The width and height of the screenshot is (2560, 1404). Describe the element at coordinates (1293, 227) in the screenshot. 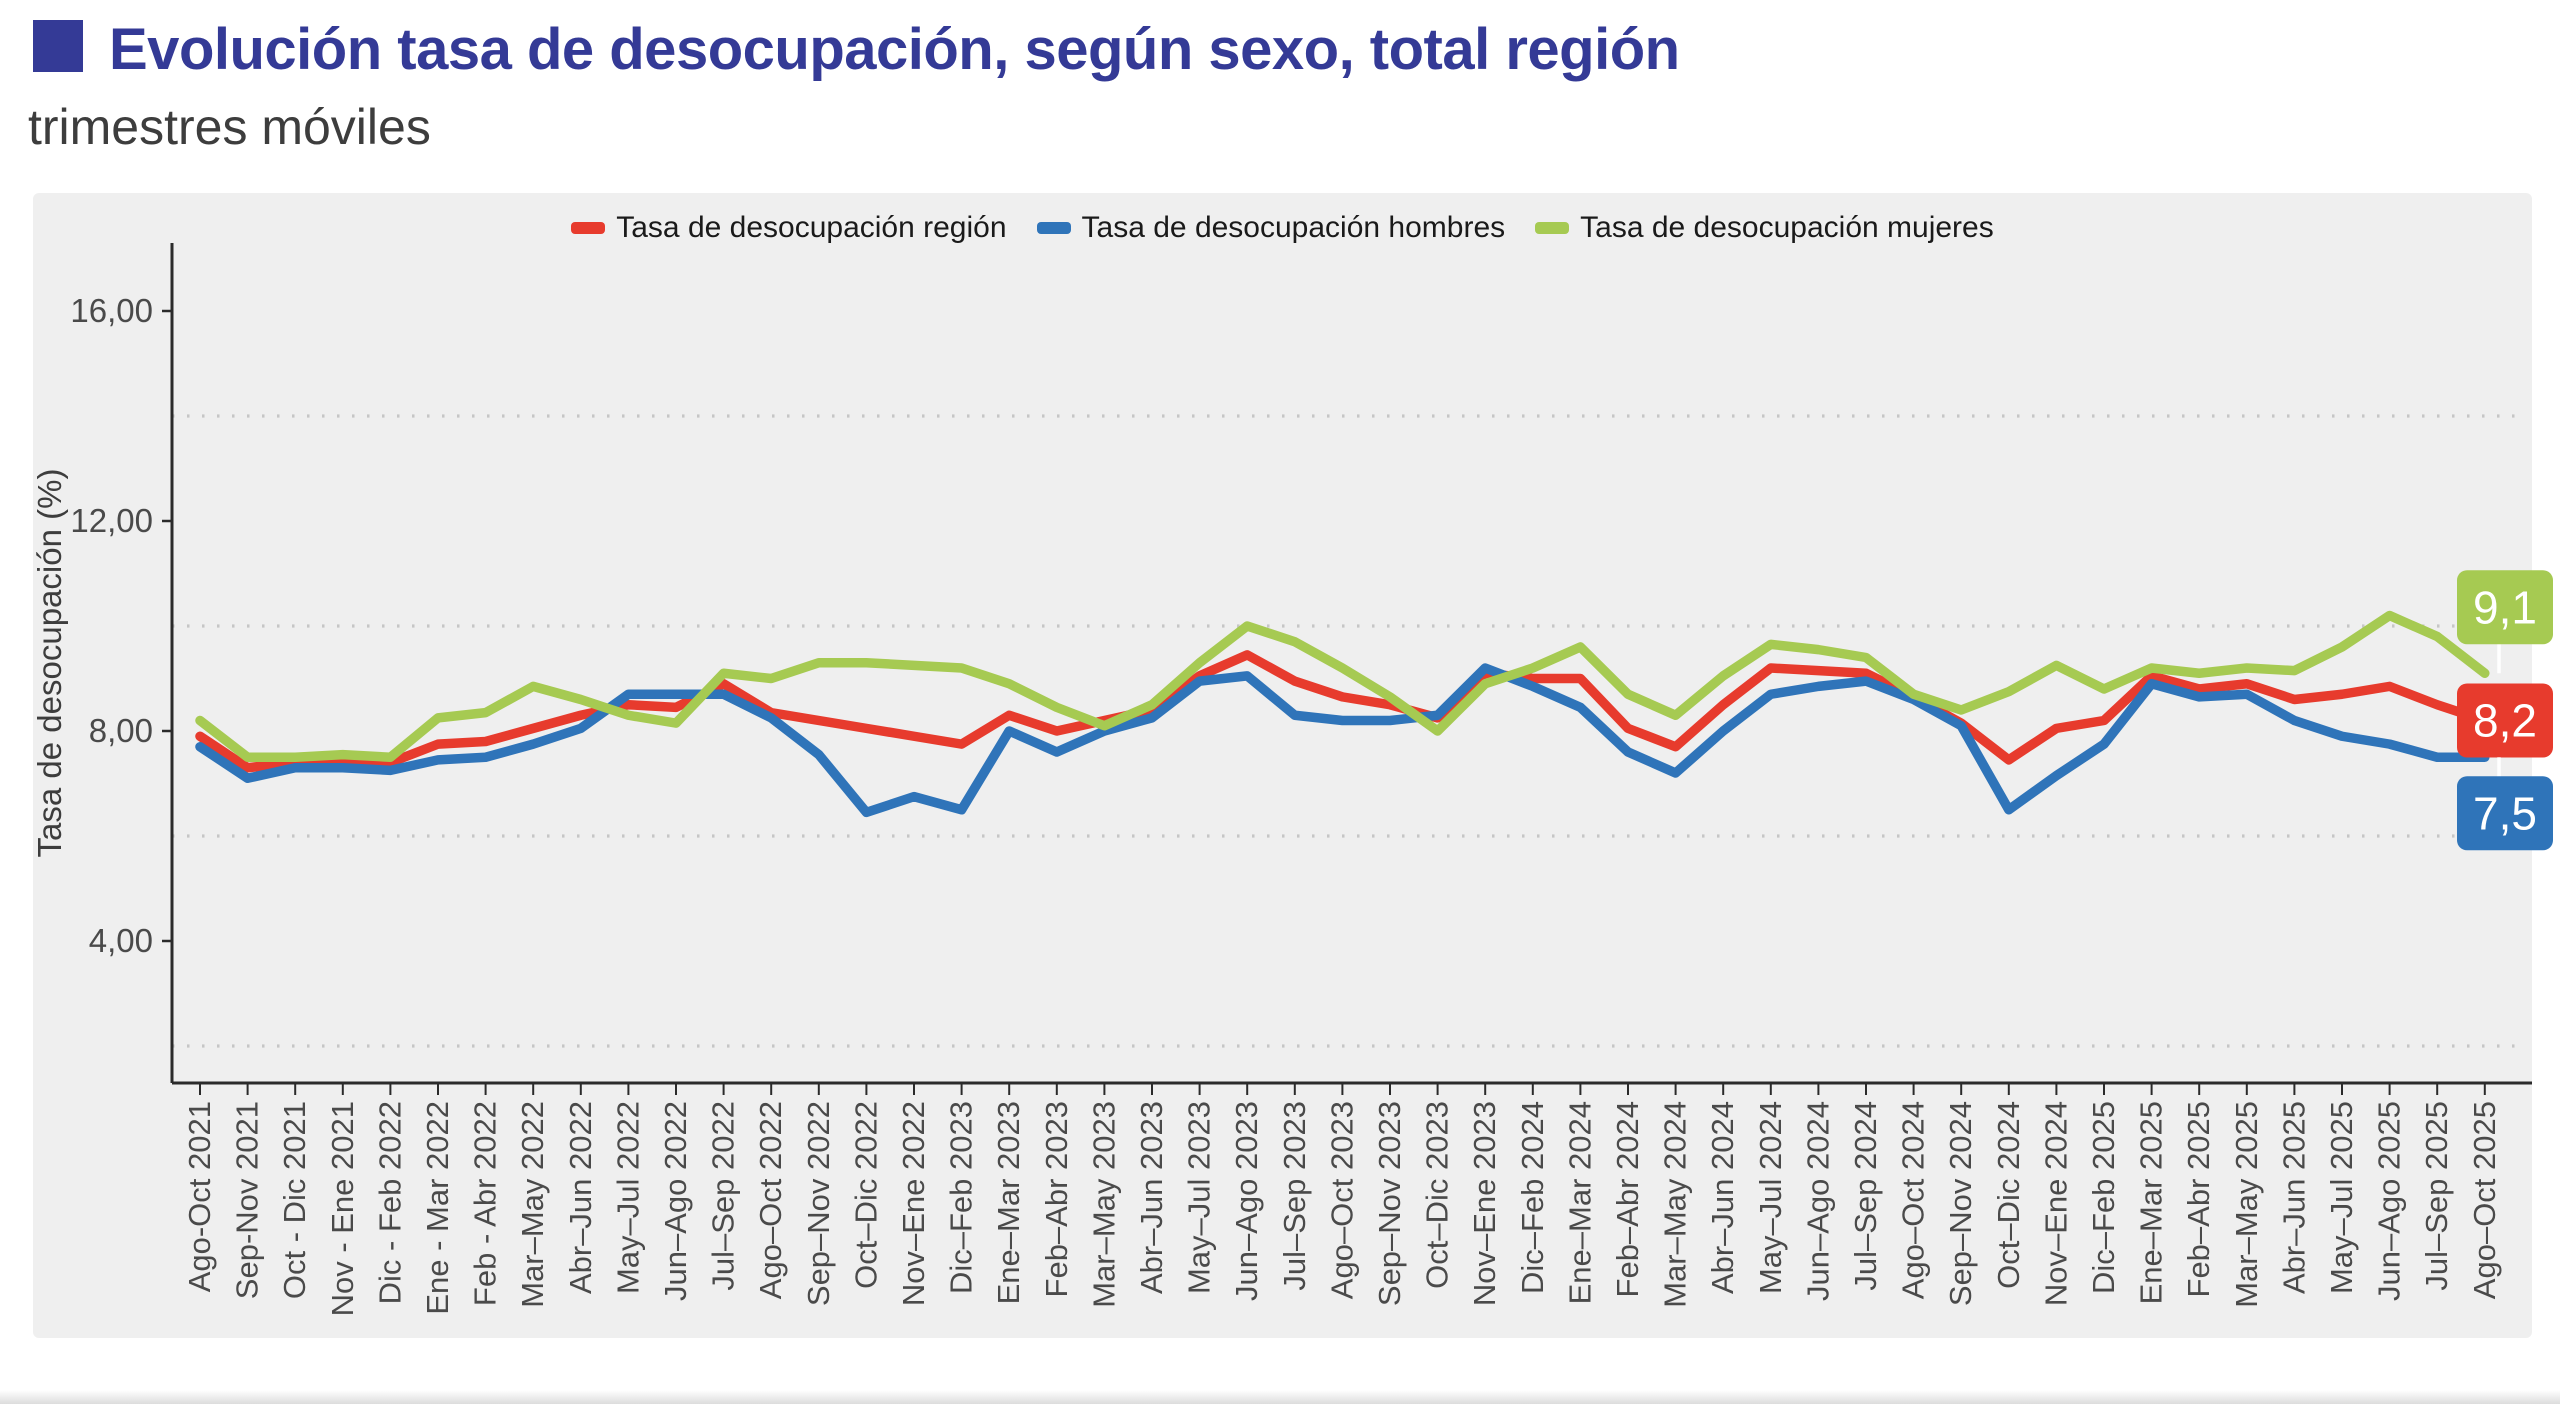

I see `legend-label-hombres: Tasa de desocupación hombres` at that location.